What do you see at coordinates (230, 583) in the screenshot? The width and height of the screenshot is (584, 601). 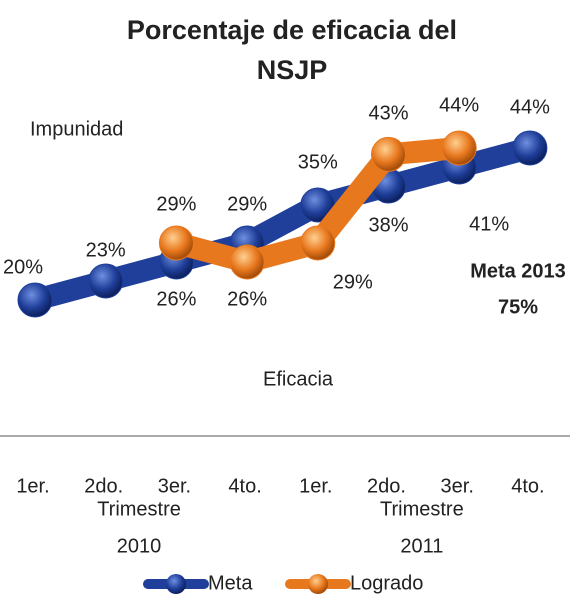 I see `legend-label: Meta` at bounding box center [230, 583].